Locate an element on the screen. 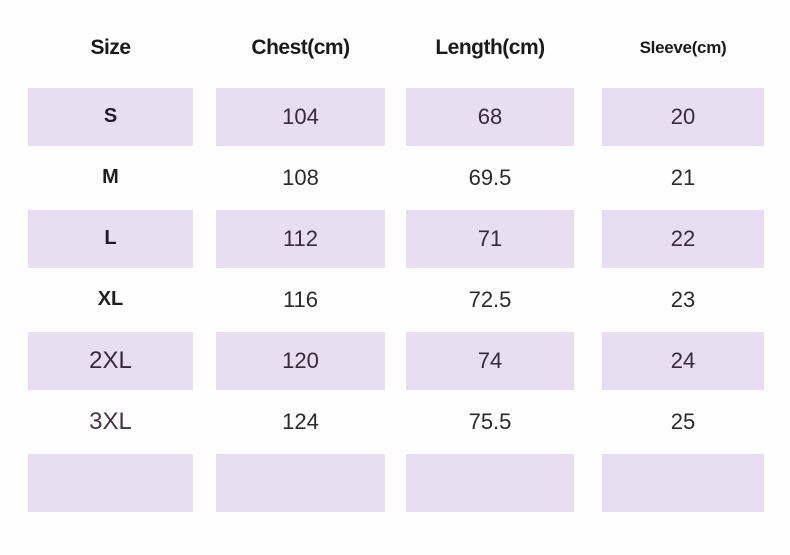 This screenshot has height=555, width=790. table-row: 2XL 120 74 24 is located at coordinates (395, 360).